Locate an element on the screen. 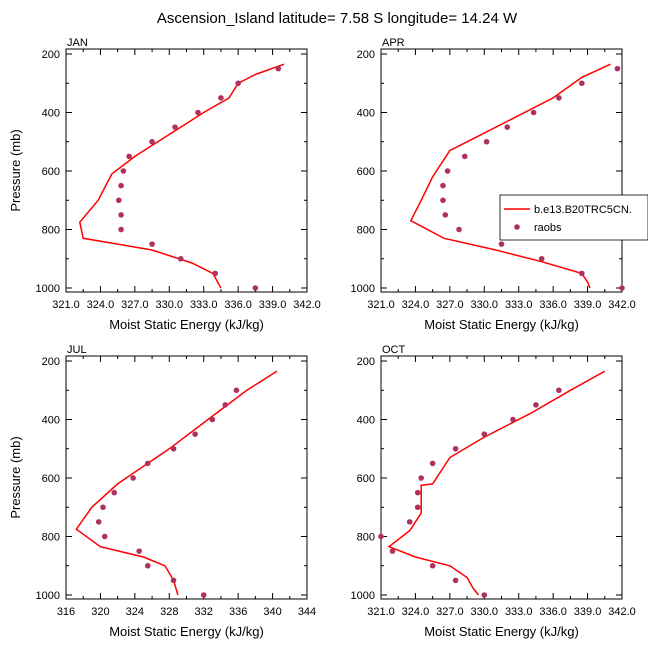 The image size is (648, 648). x-tick-label: 344 is located at coordinates (307, 612).